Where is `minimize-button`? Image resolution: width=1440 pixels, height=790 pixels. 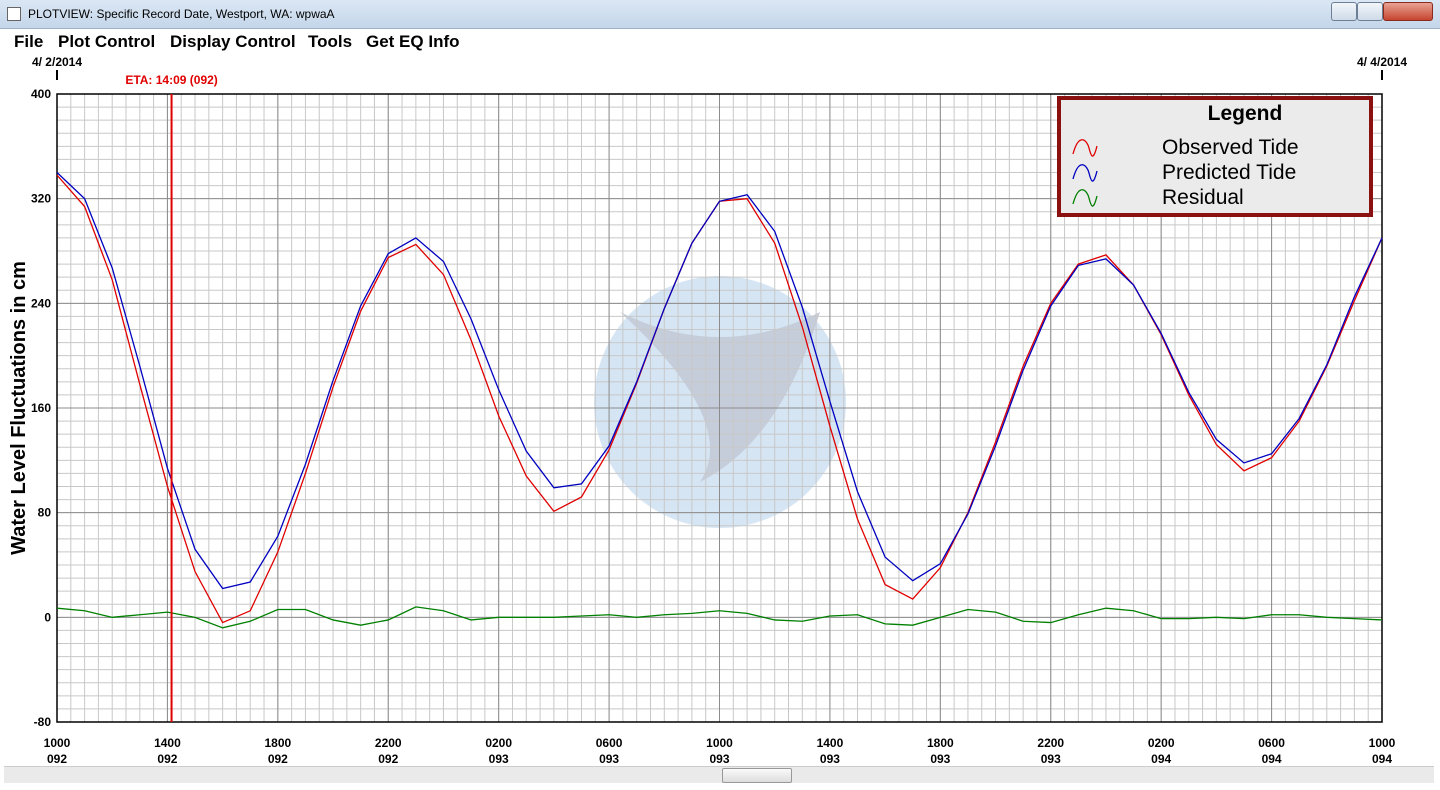
minimize-button is located at coordinates (1344, 11).